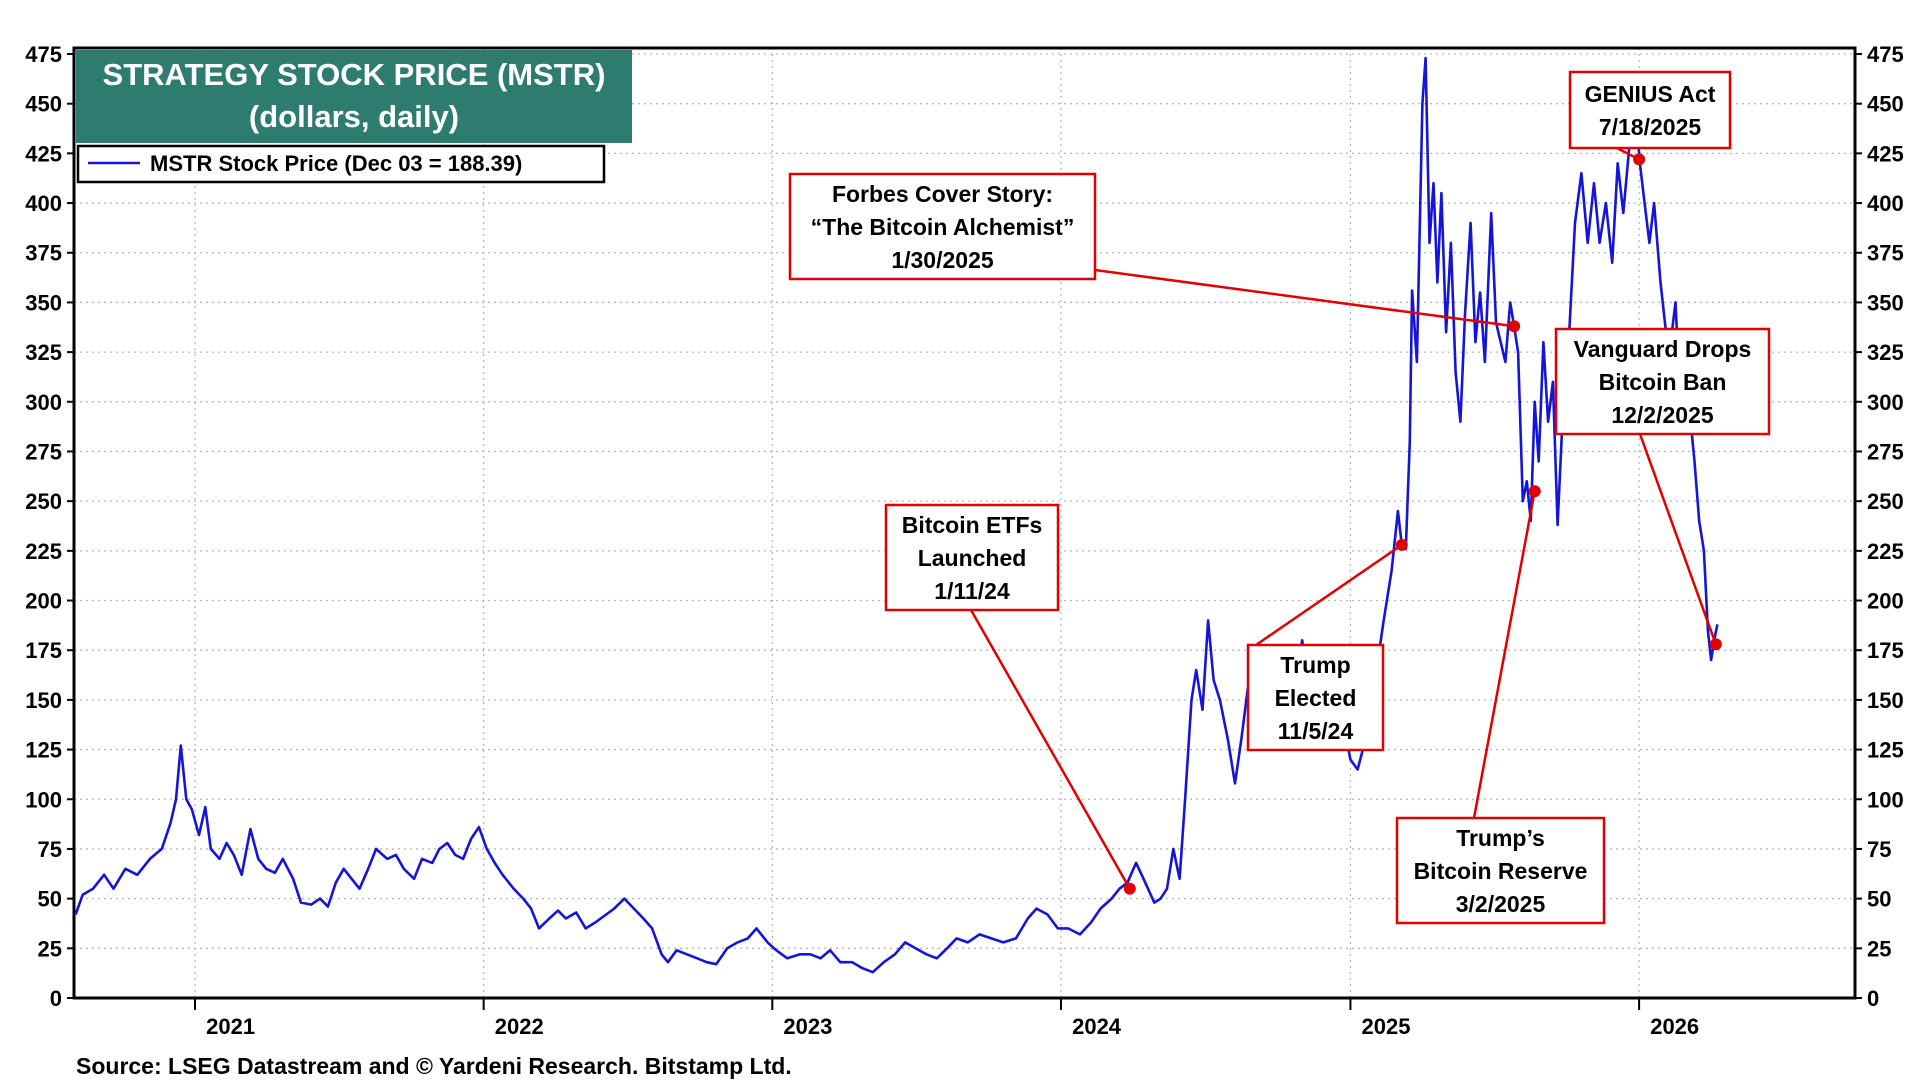  What do you see at coordinates (1674, 1026) in the screenshot?
I see `x-tick-label: 2026` at bounding box center [1674, 1026].